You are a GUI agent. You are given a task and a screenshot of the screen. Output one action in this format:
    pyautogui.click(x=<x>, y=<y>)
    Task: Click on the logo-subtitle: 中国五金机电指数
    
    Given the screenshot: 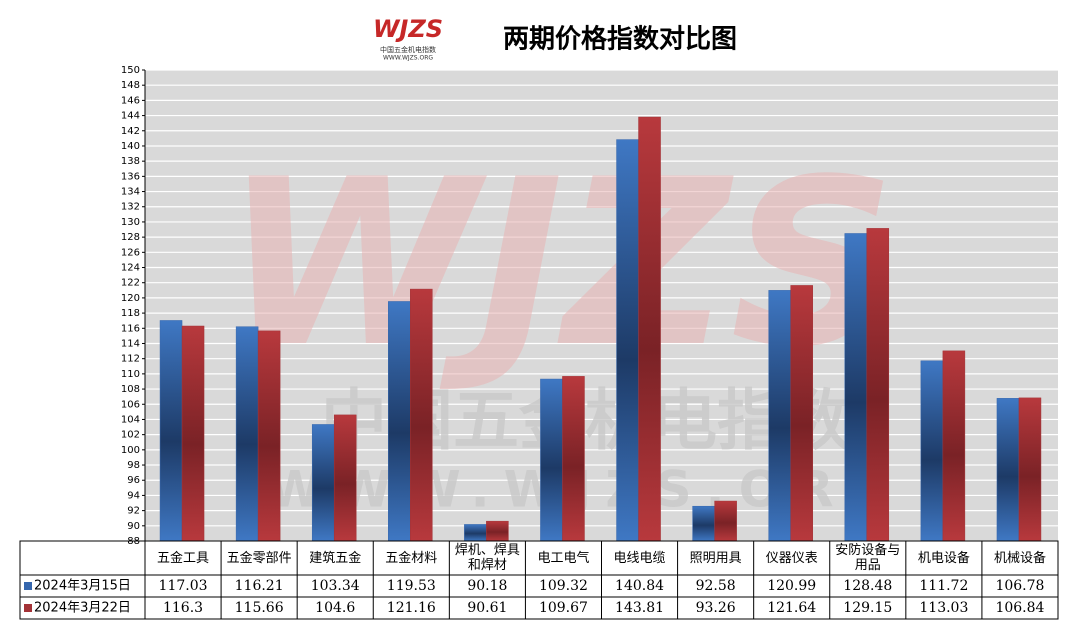 What is the action you would take?
    pyautogui.click(x=408, y=49)
    